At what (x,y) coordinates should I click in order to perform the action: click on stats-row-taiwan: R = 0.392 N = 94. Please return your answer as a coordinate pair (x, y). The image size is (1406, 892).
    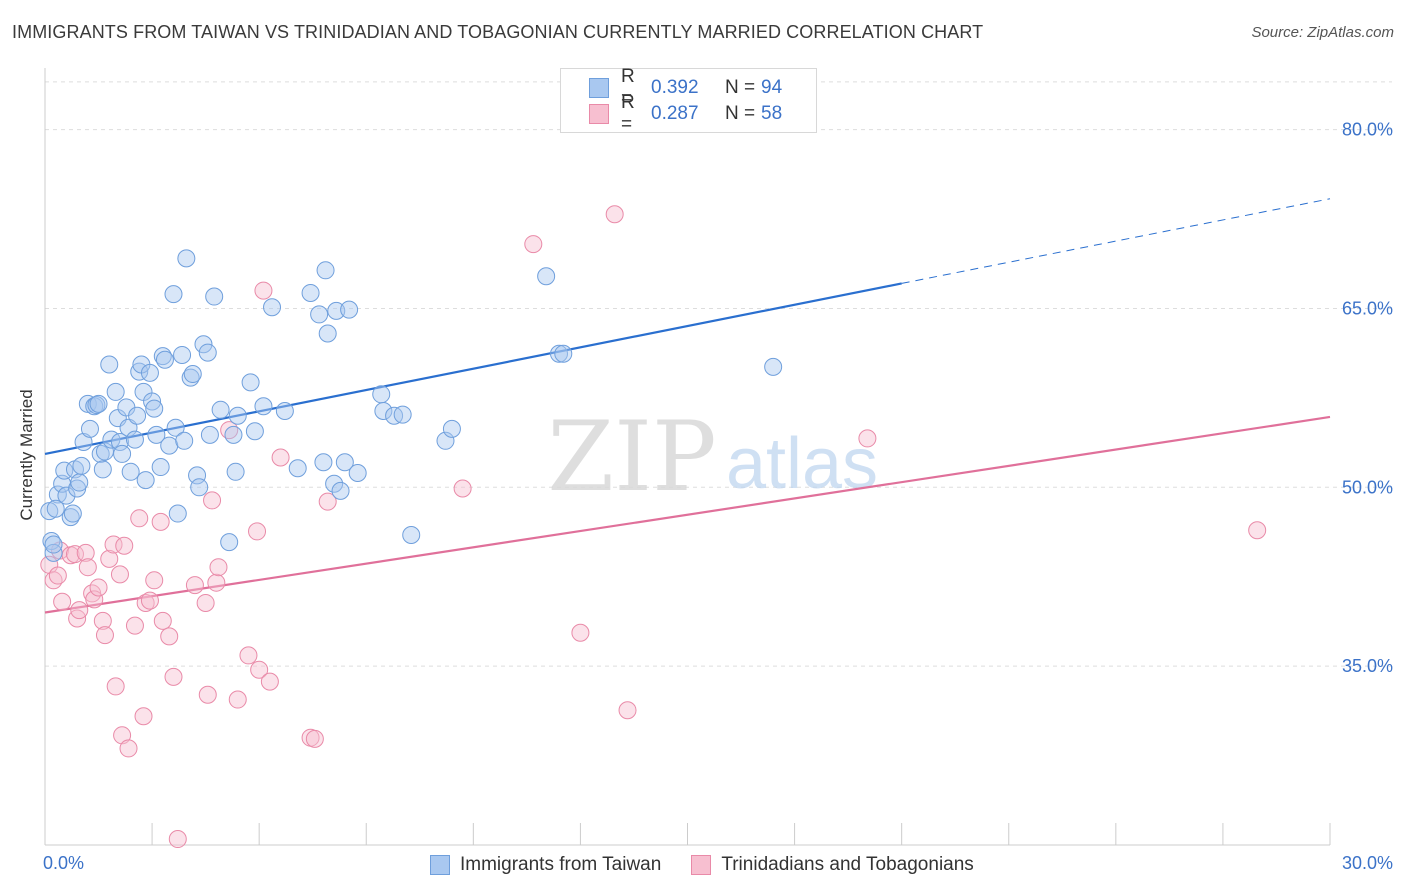
    Looking at the image, I should click on (686, 87).